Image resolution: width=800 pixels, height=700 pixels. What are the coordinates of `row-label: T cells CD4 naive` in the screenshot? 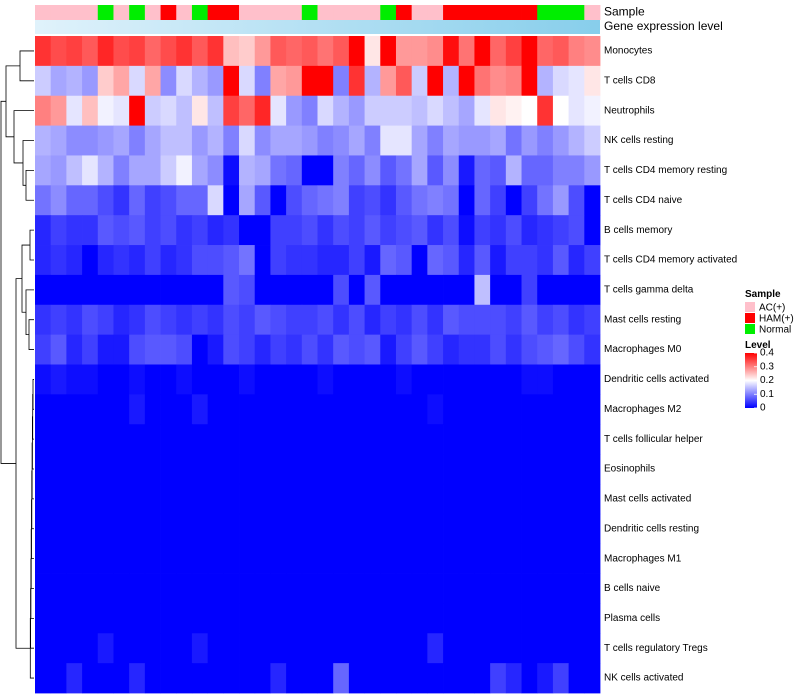 It's located at (643, 200).